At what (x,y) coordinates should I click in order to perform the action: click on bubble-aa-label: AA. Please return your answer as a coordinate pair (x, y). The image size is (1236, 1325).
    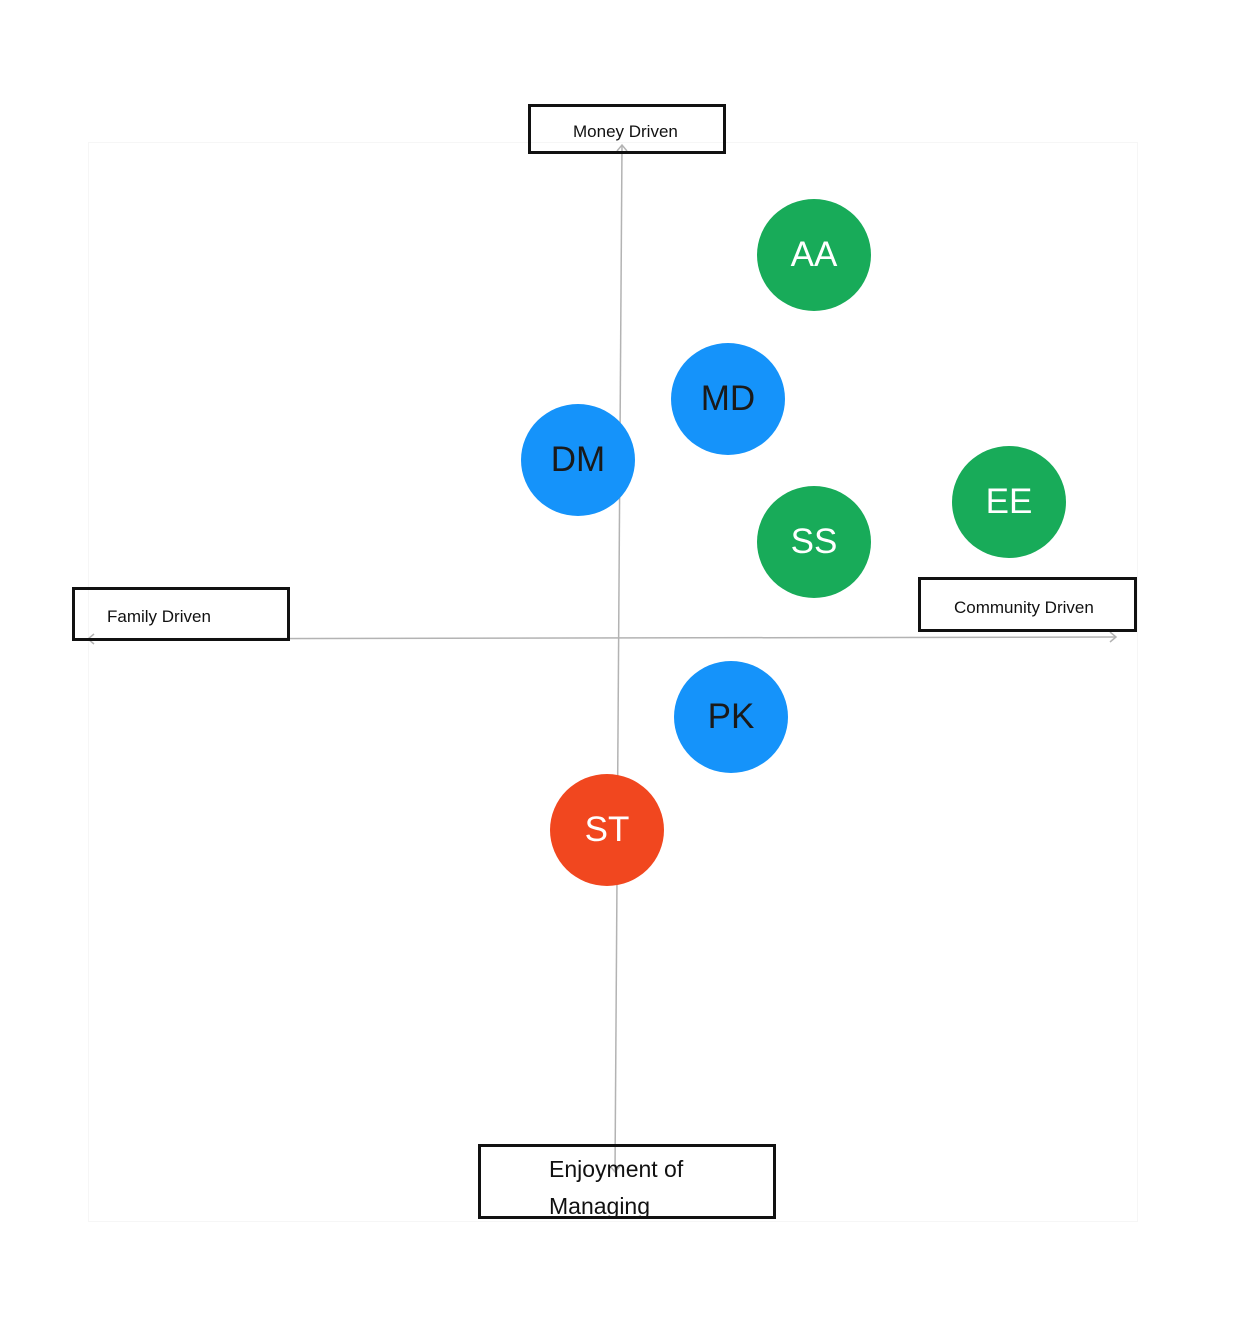
    Looking at the image, I should click on (814, 254).